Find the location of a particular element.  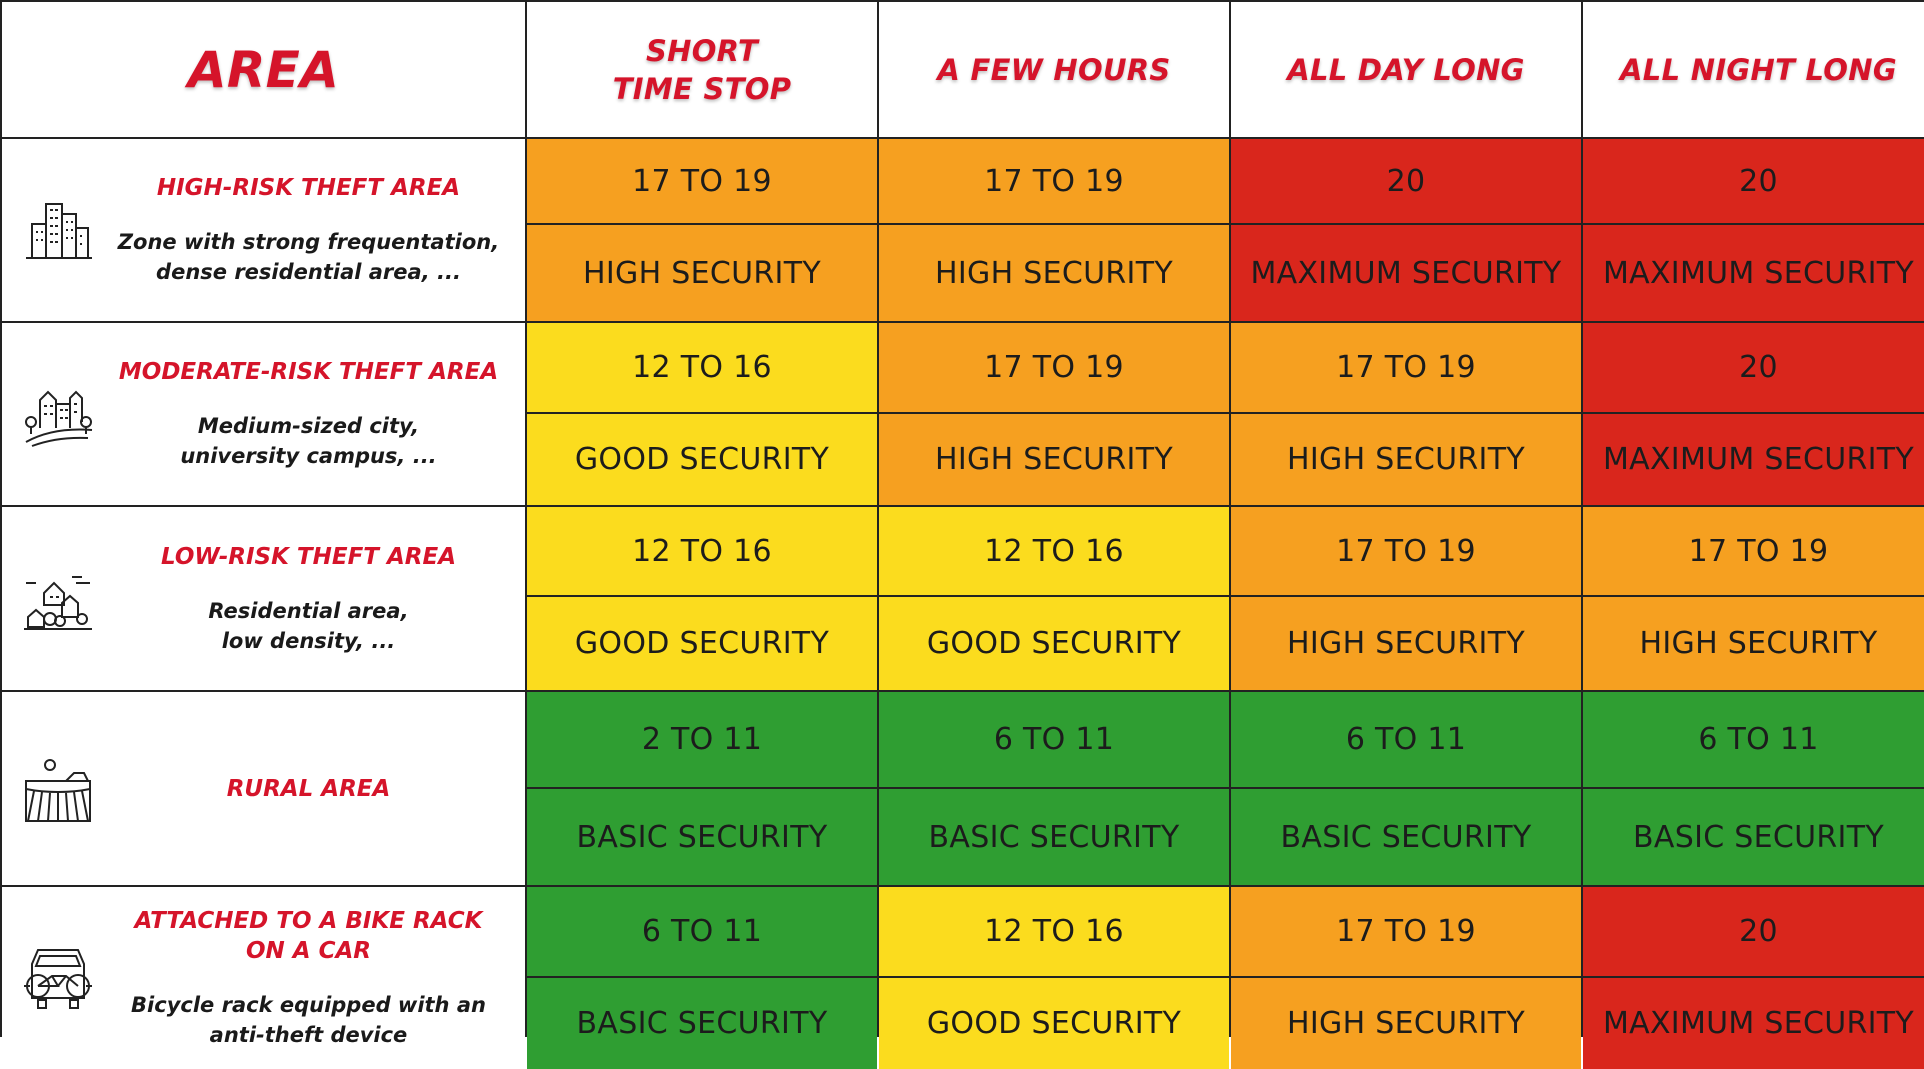

header-short-time-stop: SHORT TIME STOP is located at coordinates (702, 69).